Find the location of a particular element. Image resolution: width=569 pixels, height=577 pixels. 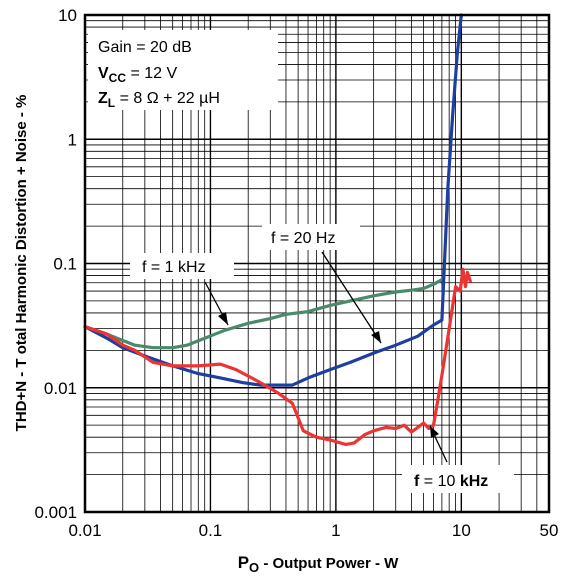

x-tick-label: 0.1 is located at coordinates (211, 530).